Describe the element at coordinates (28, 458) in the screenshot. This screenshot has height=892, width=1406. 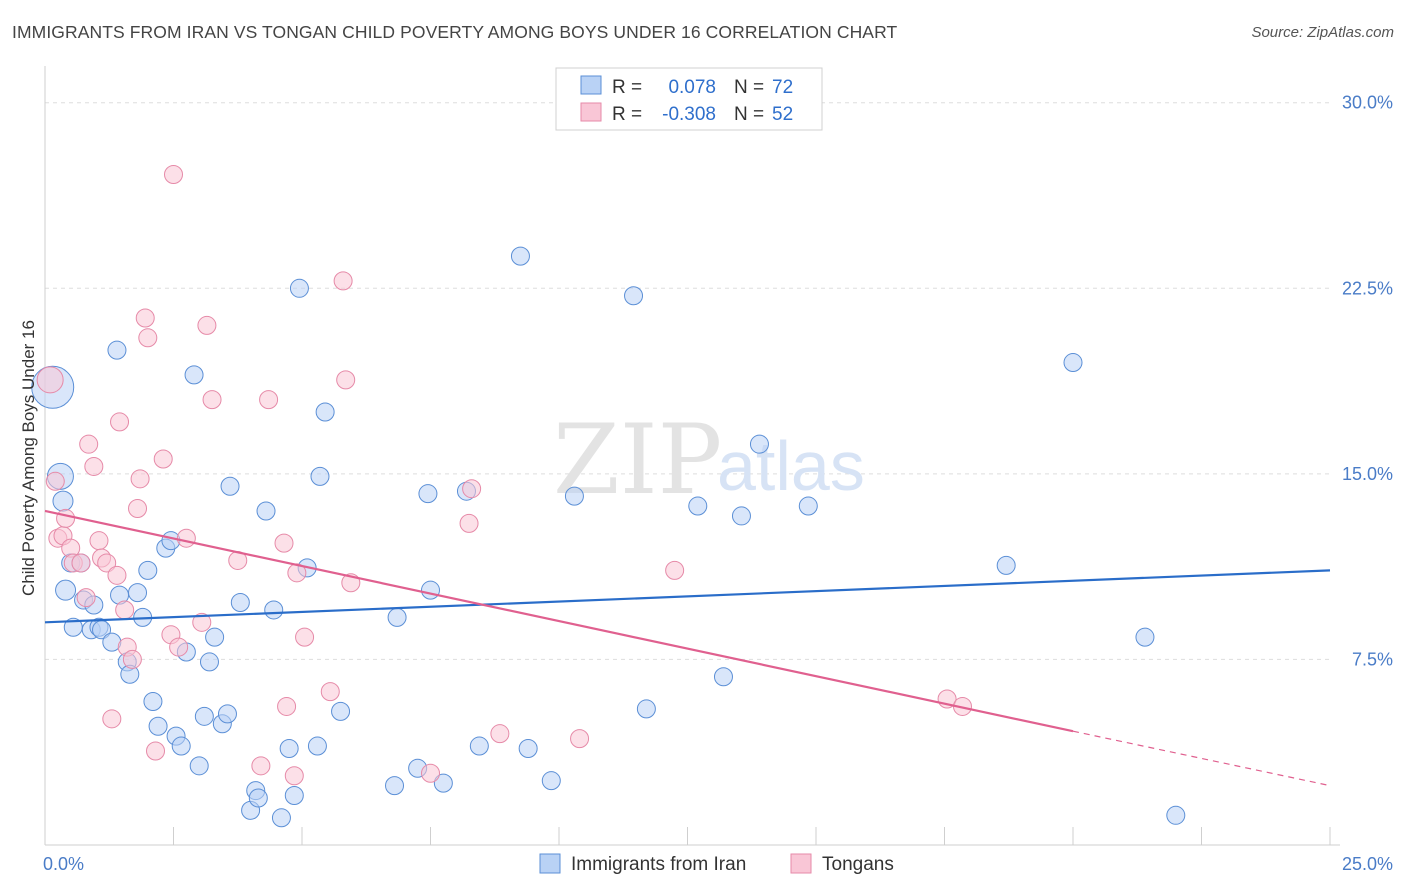
I see `y-axis-title: Child Poverty Among Boys Under 16` at that location.